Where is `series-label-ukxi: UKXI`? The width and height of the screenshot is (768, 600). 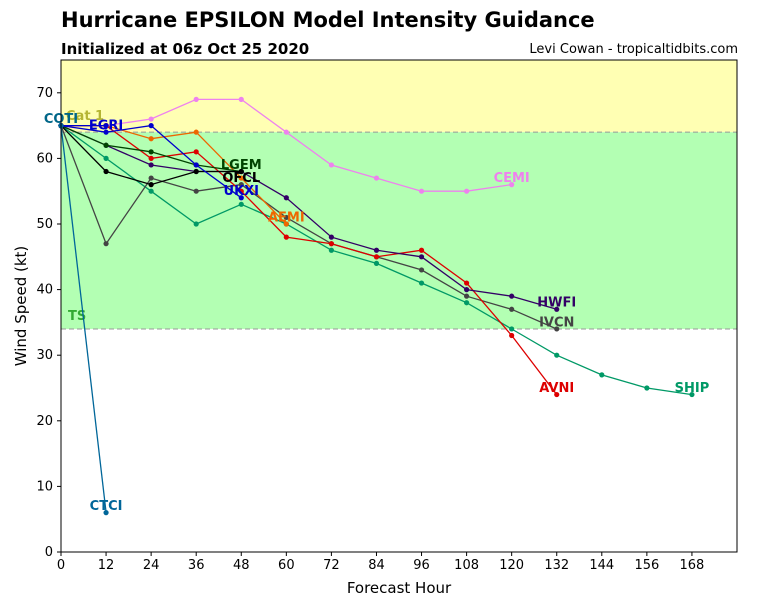 series-label-ukxi: UKXI is located at coordinates (242, 191).